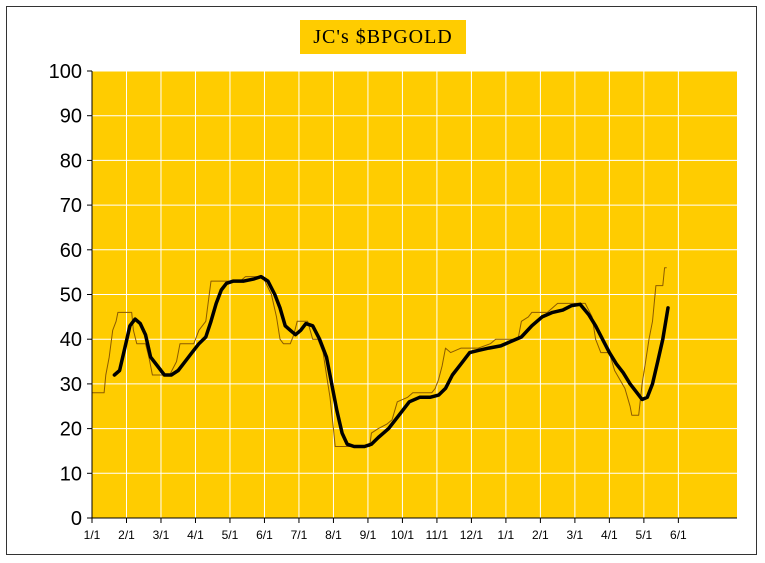 The height and width of the screenshot is (563, 765). I want to click on y-tick-label: 40, so click(71, 340).